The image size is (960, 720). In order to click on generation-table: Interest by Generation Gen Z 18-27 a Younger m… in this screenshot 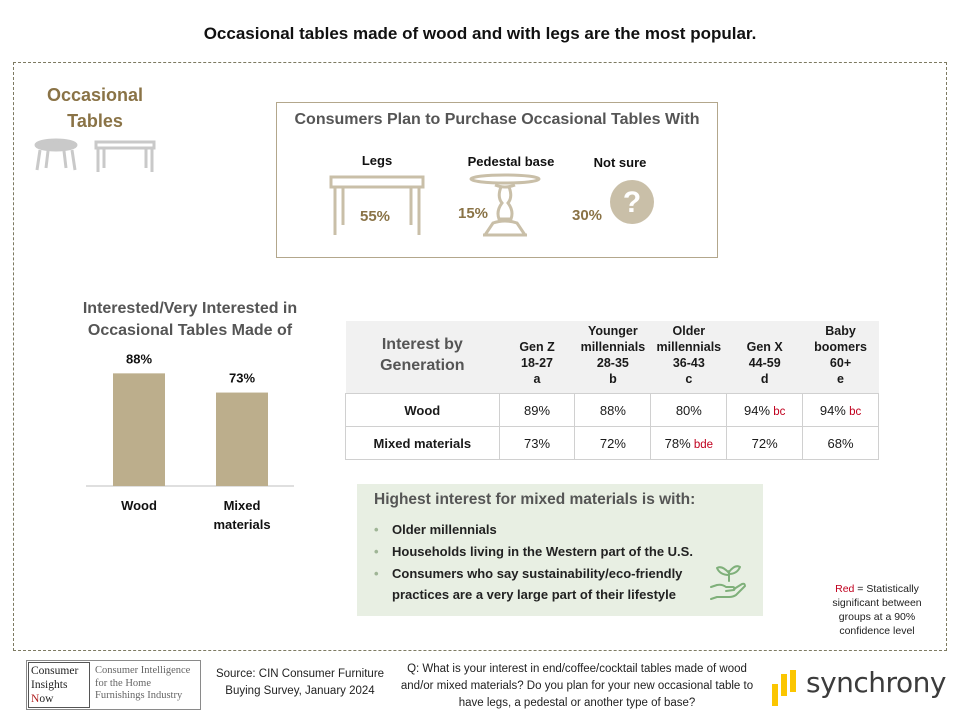, I will do `click(612, 390)`.